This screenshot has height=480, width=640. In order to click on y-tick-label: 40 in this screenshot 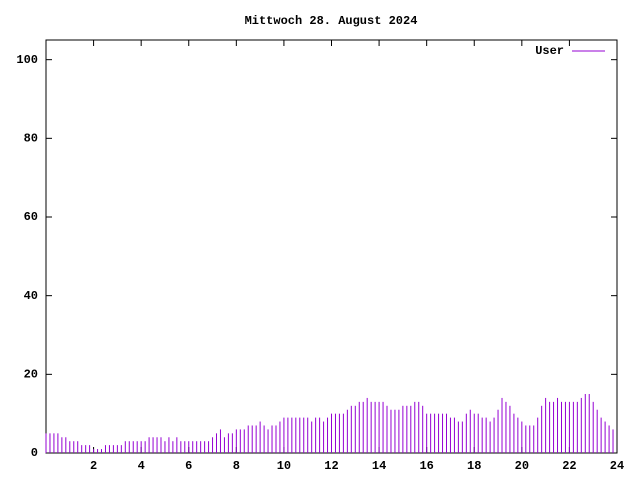, I will do `click(31, 296)`.